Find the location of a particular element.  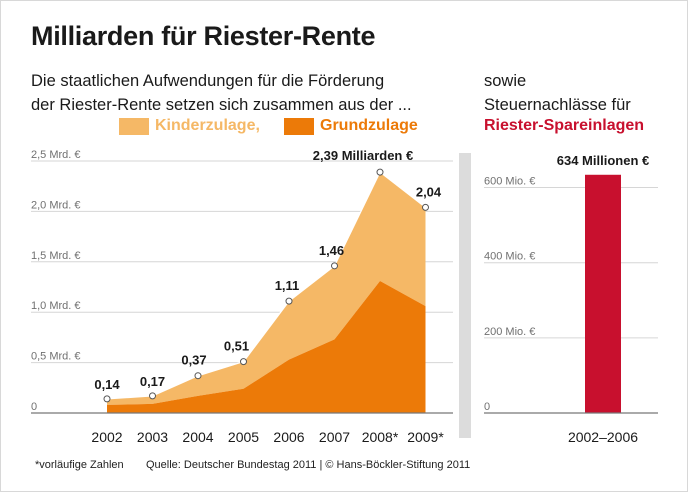

page-title: Milliarden für Riester-Rente is located at coordinates (203, 36).